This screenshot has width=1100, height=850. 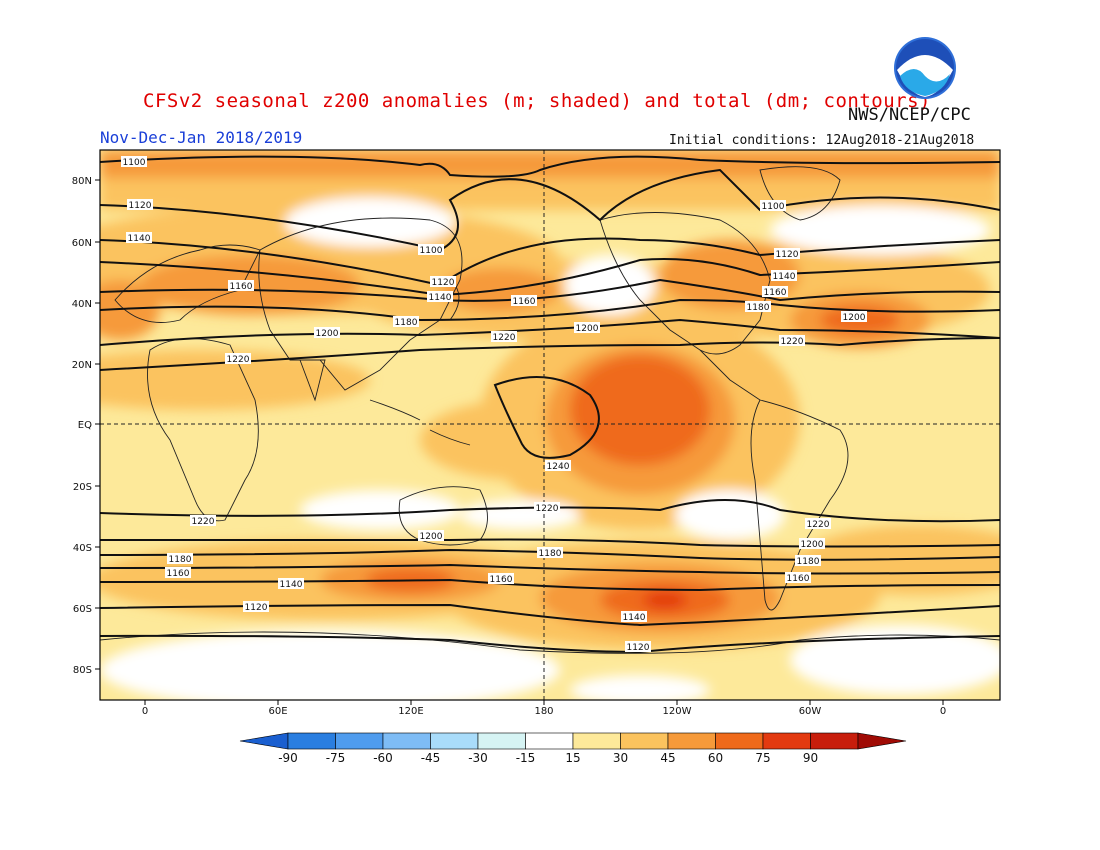 I want to click on lat-label: 40S, so click(x=82, y=548).